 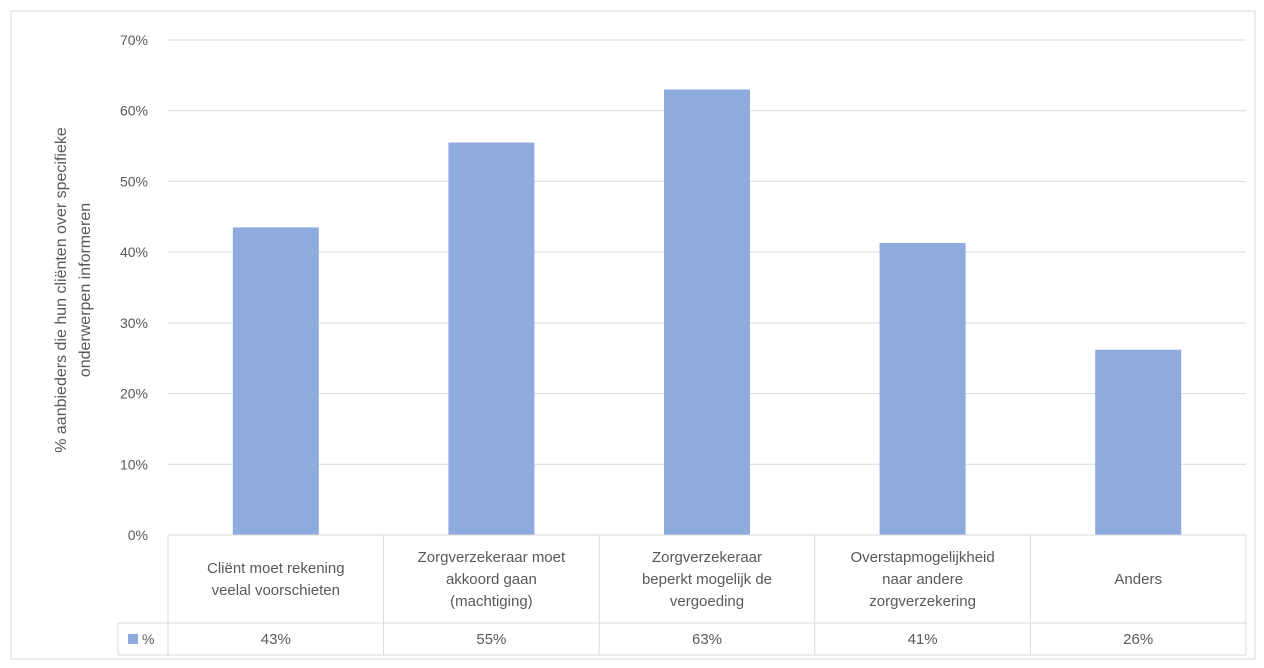 I want to click on category-label: vergoeding, so click(x=707, y=601).